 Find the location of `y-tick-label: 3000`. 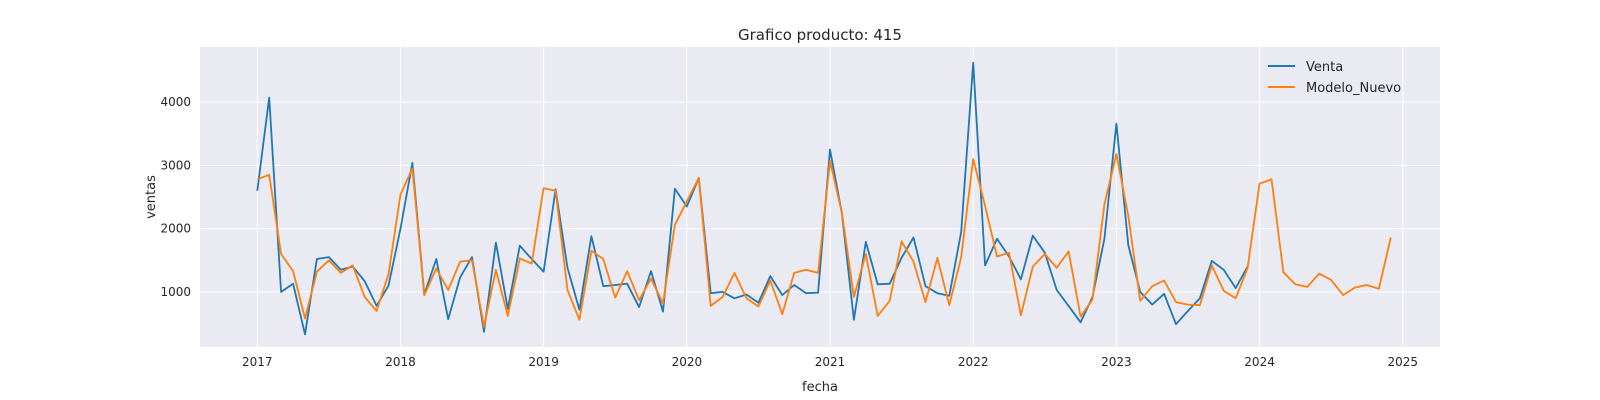

y-tick-label: 3000 is located at coordinates (175, 165).